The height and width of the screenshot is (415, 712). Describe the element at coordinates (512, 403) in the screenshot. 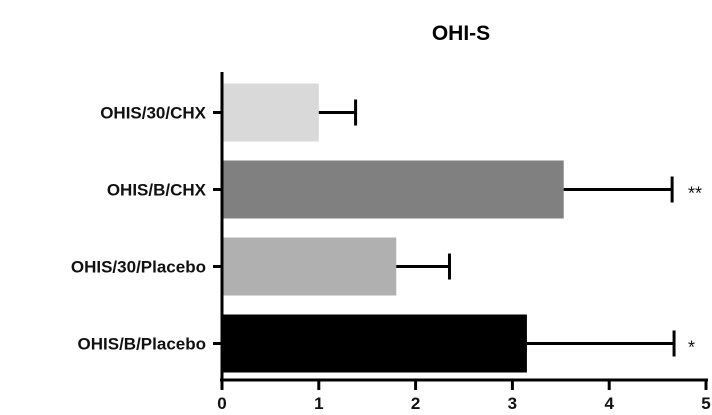

I see `x-tick-label: 3` at that location.